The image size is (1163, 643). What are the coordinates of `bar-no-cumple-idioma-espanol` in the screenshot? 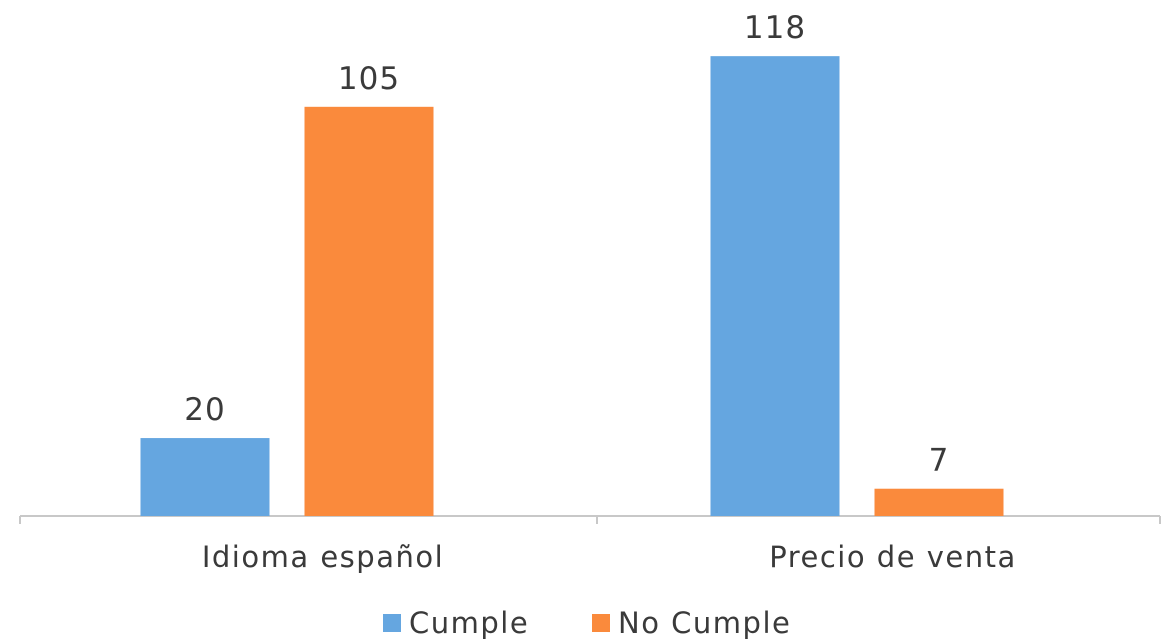 It's located at (369, 311).